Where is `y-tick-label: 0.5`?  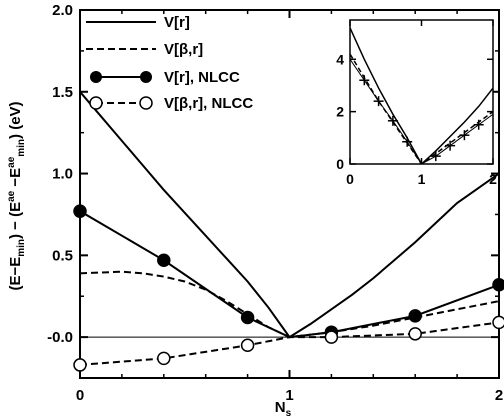 y-tick-label: 0.5 is located at coordinates (62, 255).